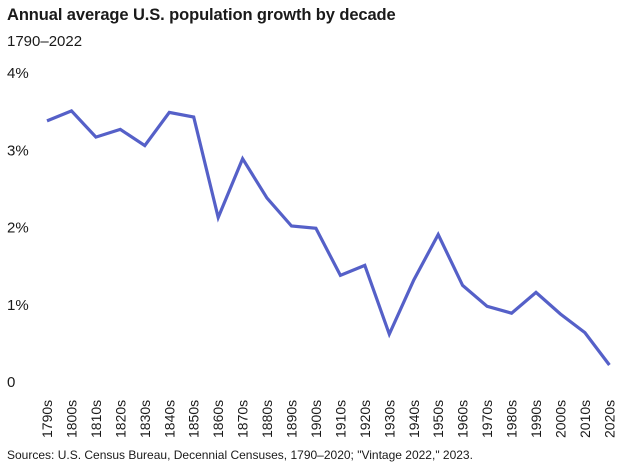 The image size is (628, 472). Describe the element at coordinates (194, 419) in the screenshot. I see `x-tick-label: 1850s` at that location.